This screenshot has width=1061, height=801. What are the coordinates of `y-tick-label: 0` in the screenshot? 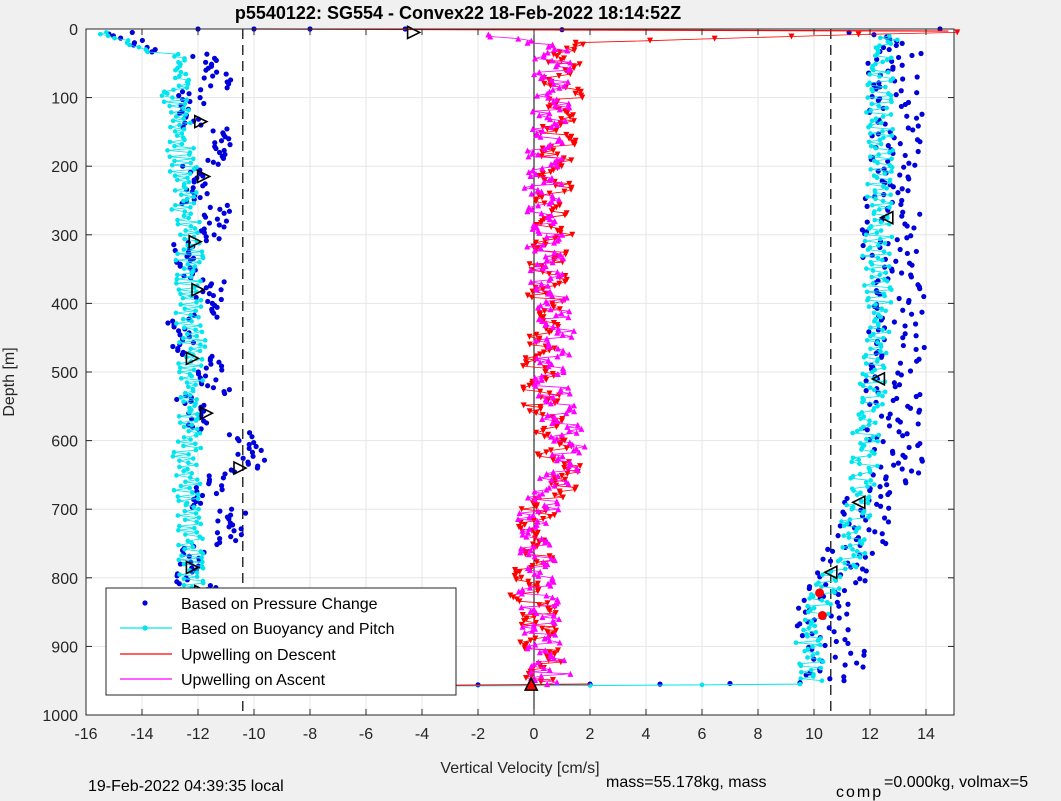 It's located at (73, 30).